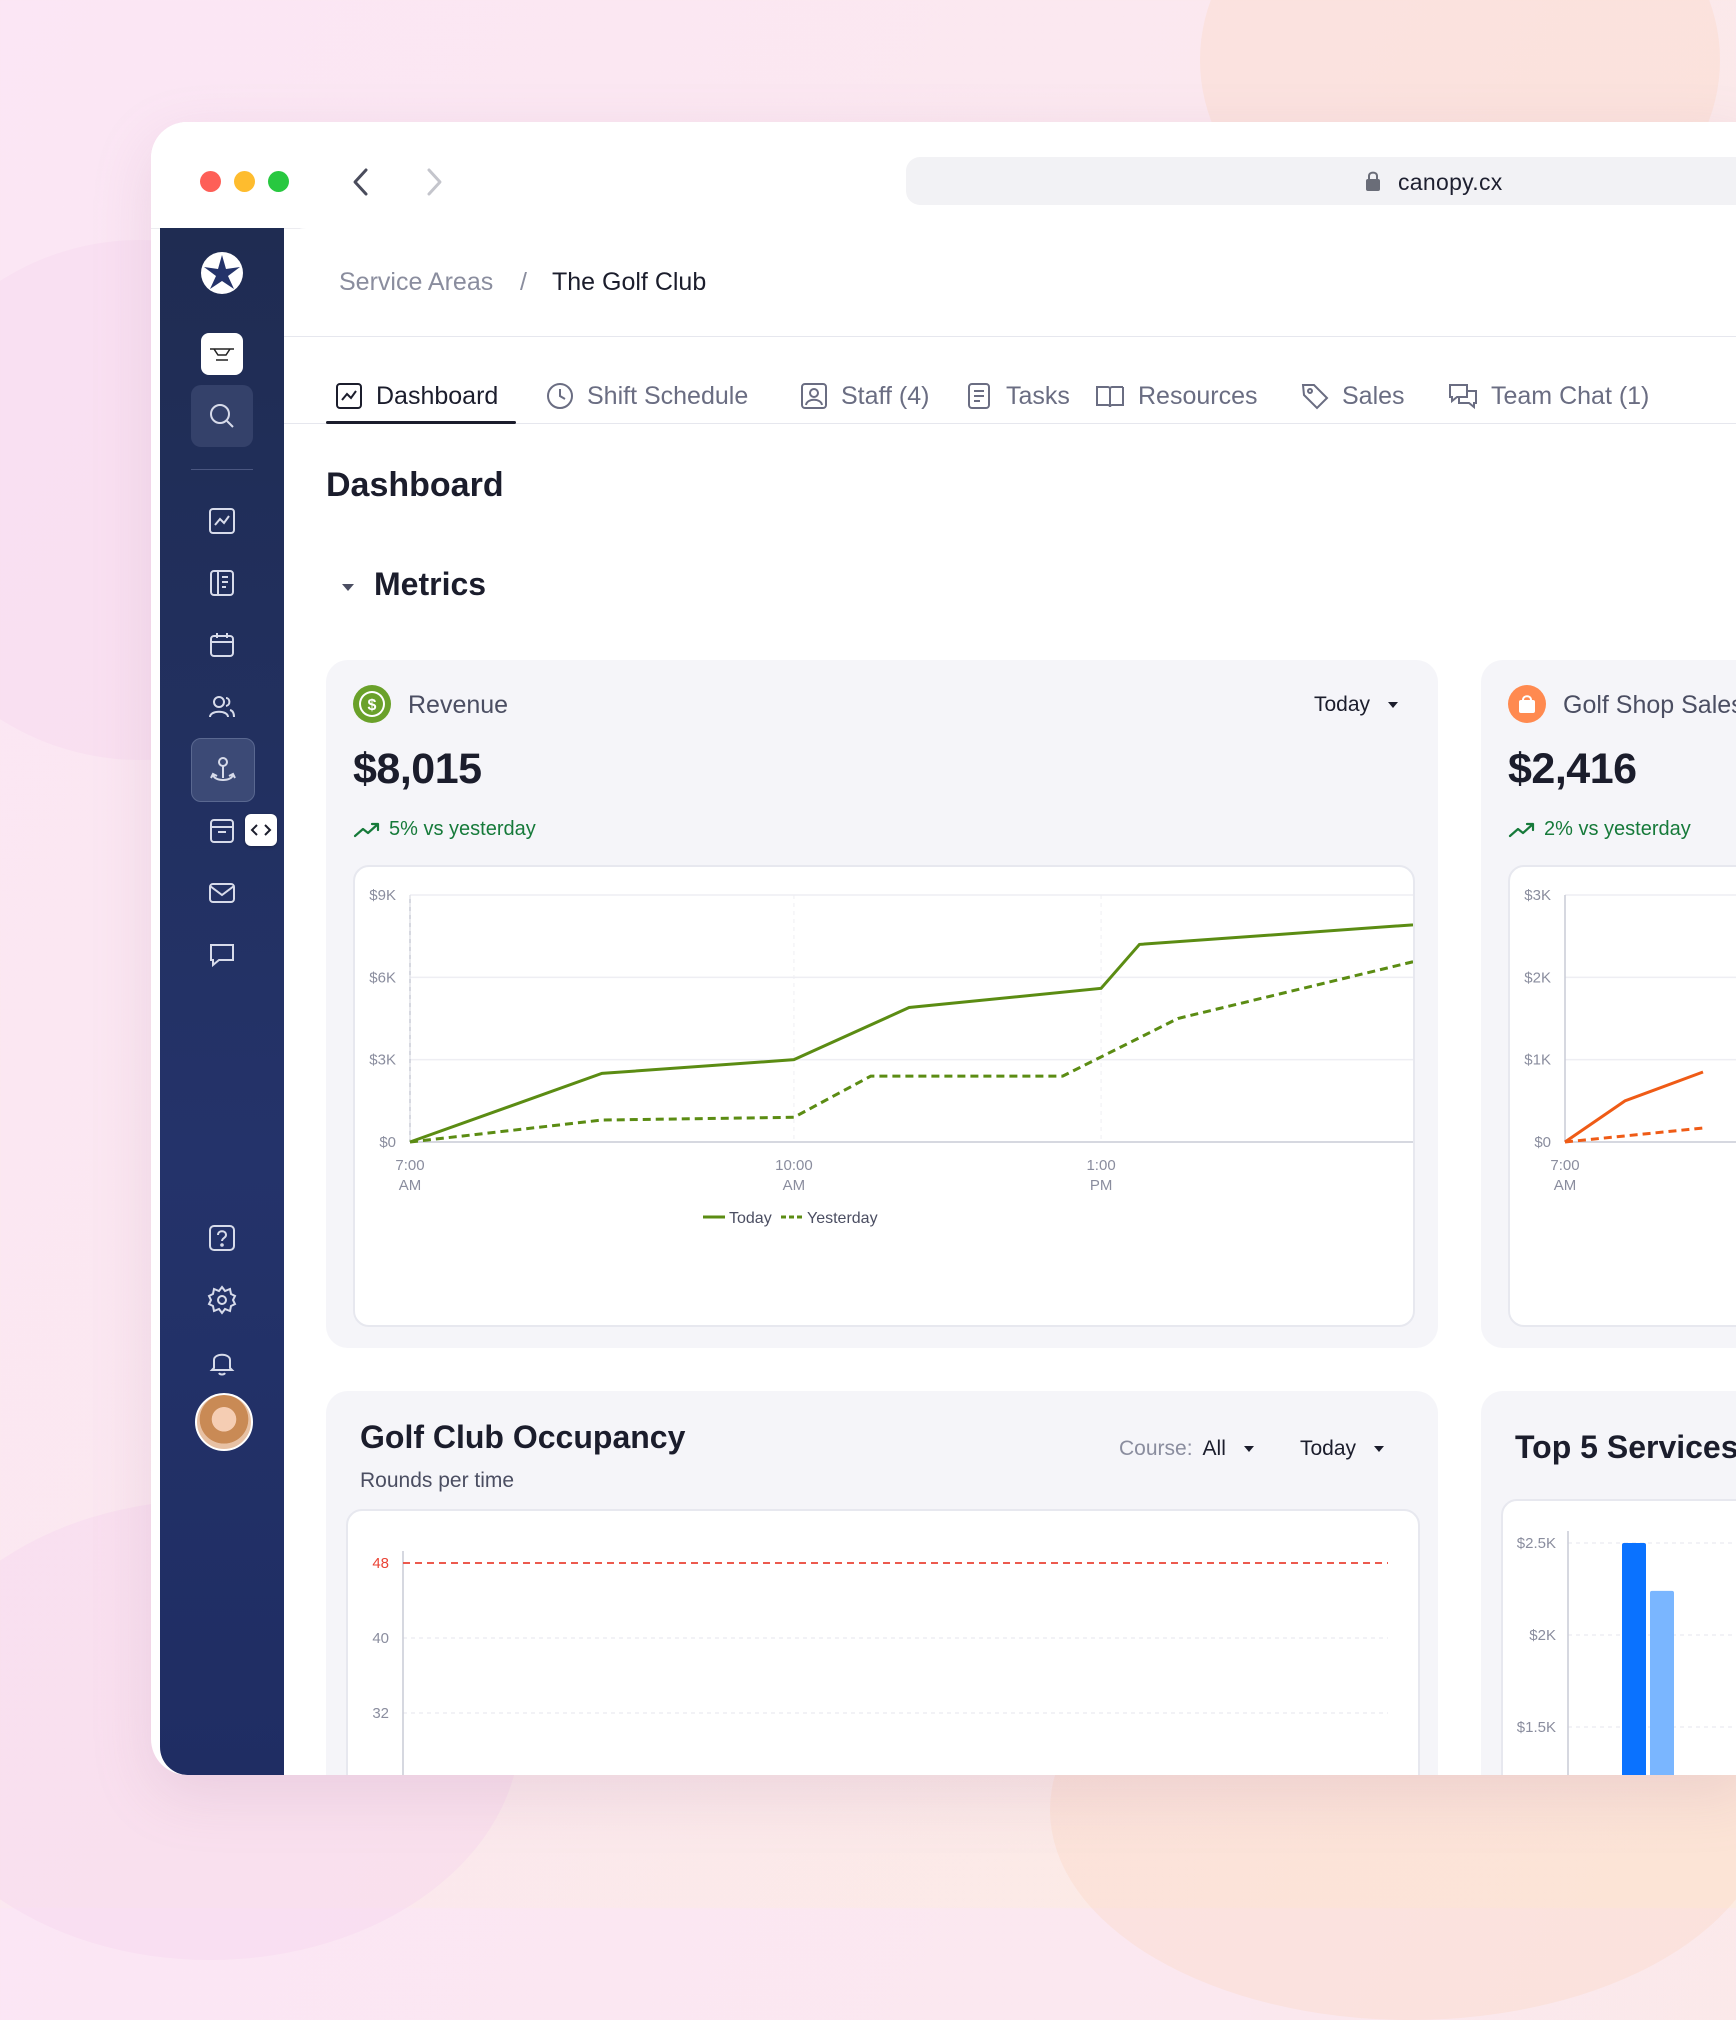 Image resolution: width=1736 pixels, height=2020 pixels. I want to click on y-tick-label: $6K, so click(382, 977).